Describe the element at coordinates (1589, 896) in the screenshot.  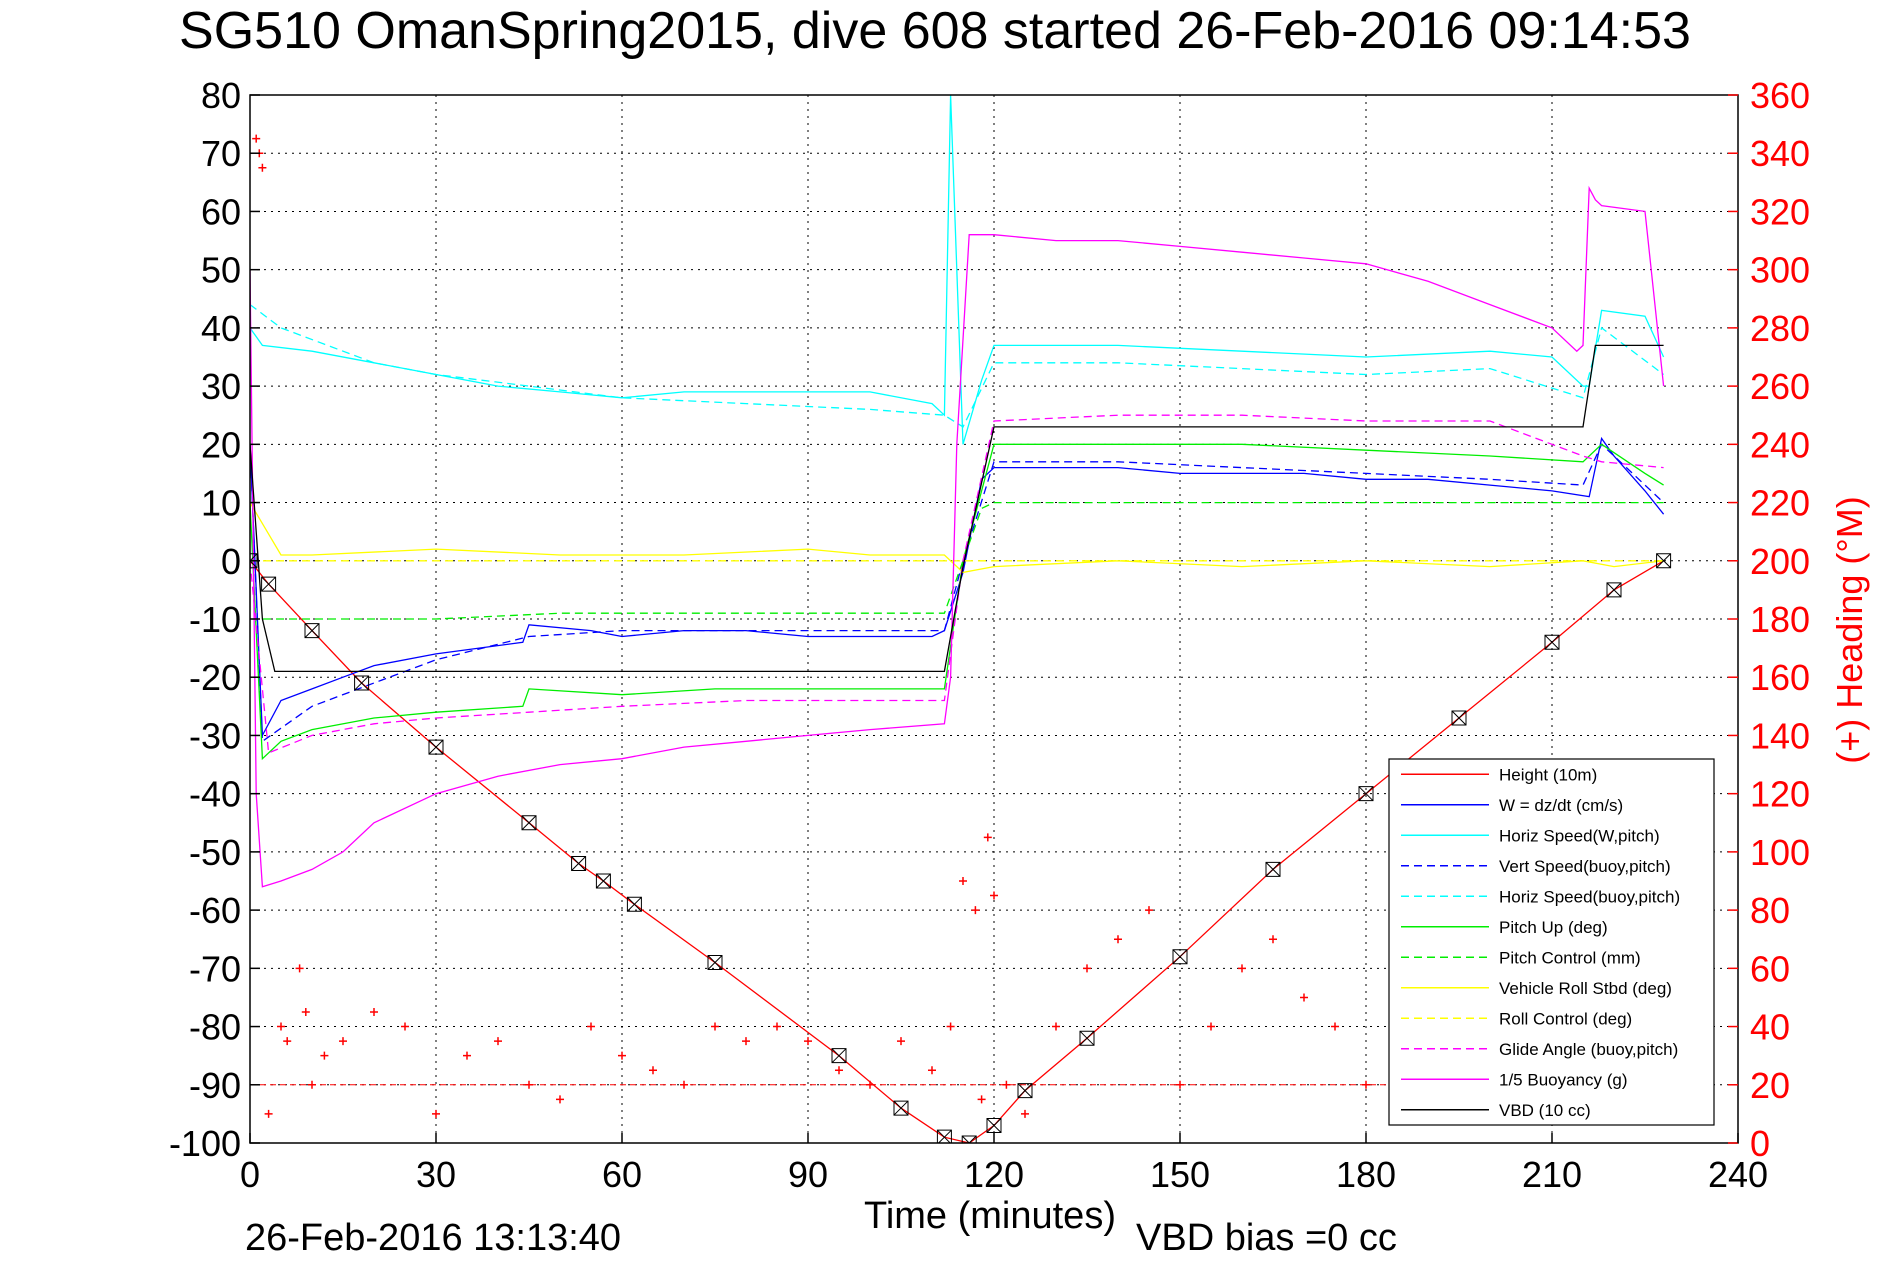
I see `legend-item-label: Horiz Speed(buoy,pitch)` at that location.